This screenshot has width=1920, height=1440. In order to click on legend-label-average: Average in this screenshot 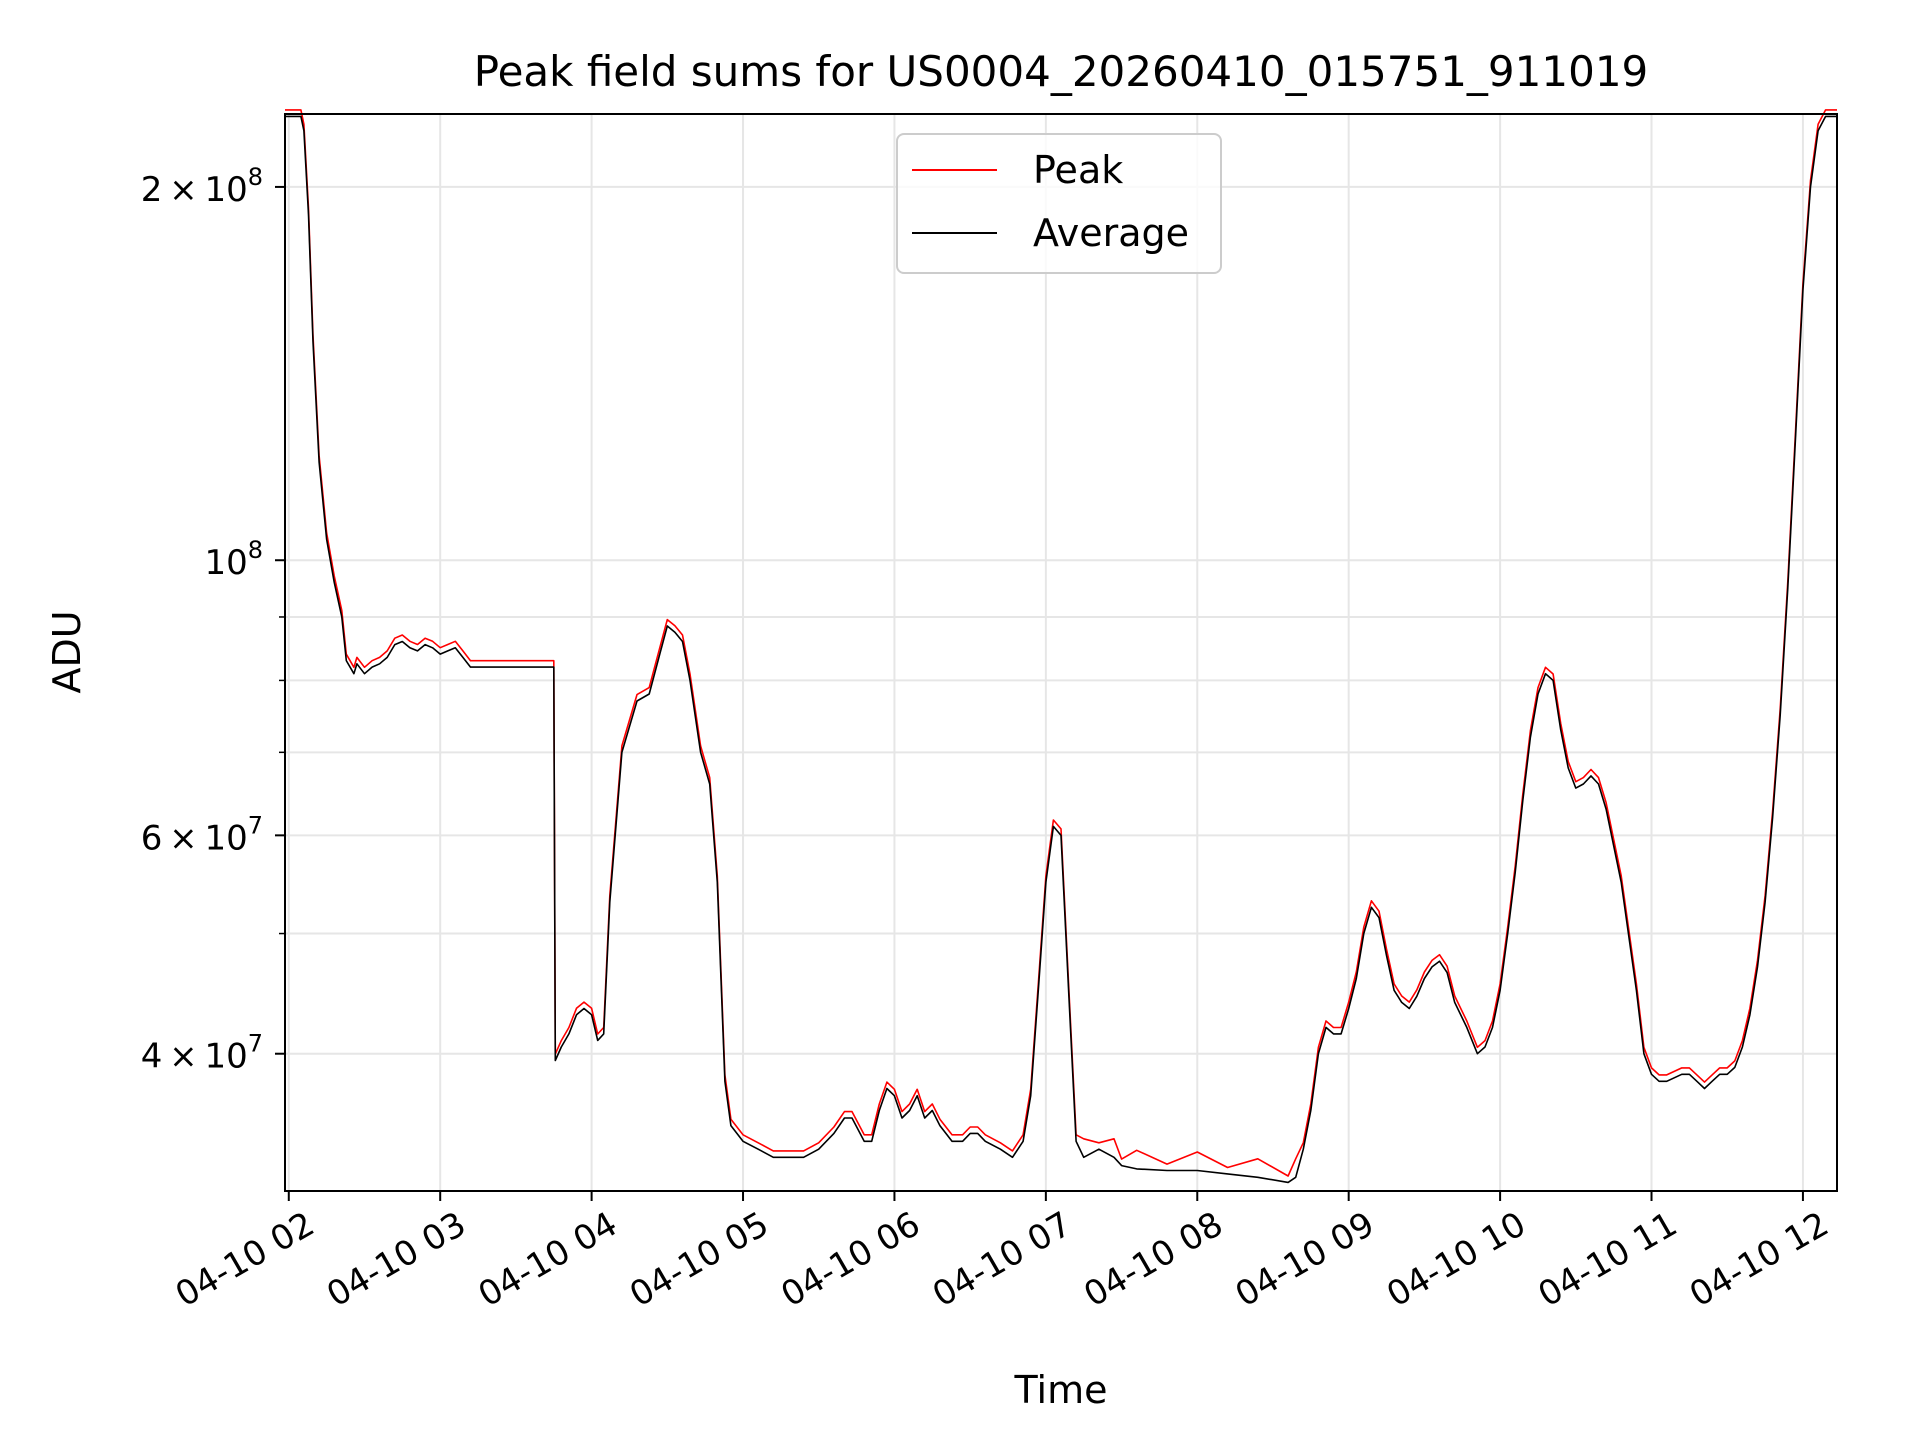, I will do `click(1111, 233)`.